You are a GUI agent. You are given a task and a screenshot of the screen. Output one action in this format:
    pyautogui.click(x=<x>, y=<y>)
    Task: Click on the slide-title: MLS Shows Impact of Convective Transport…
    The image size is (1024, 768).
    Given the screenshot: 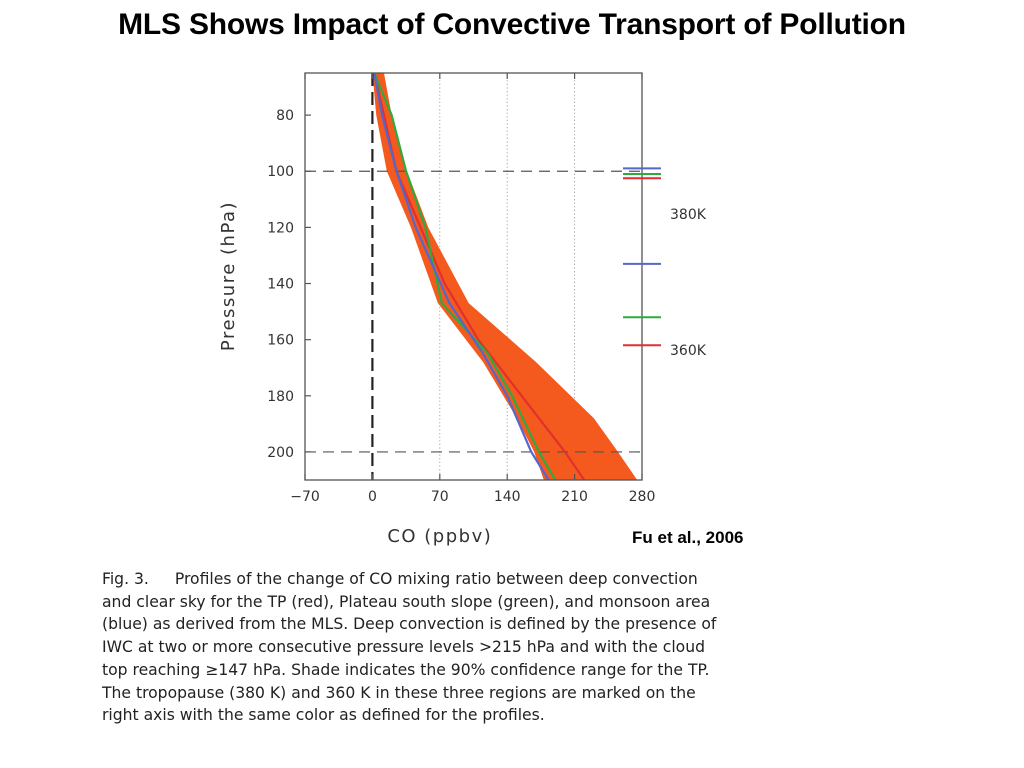 What is the action you would take?
    pyautogui.click(x=512, y=24)
    